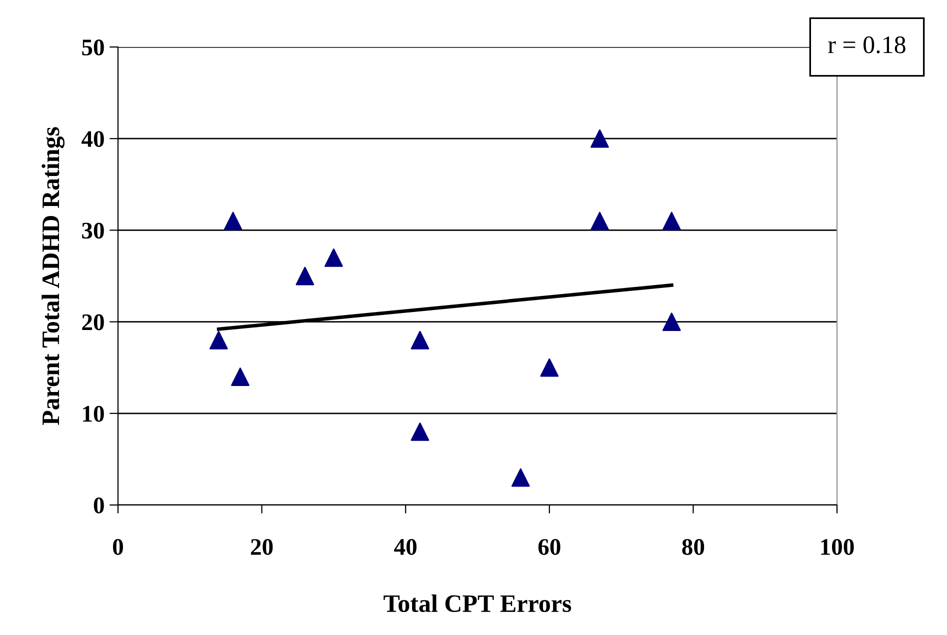 This screenshot has width=947, height=635. Describe the element at coordinates (867, 45) in the screenshot. I see `annotation: r = 0.18` at that location.